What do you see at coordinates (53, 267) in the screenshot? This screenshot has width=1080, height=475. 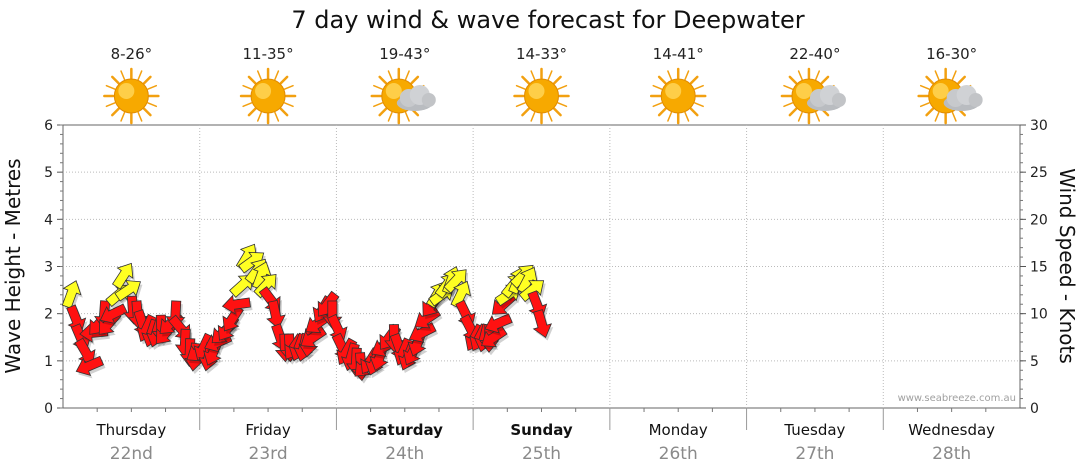 I see `left-axis-ticks: 0 1 2 3 4 5 6` at bounding box center [53, 267].